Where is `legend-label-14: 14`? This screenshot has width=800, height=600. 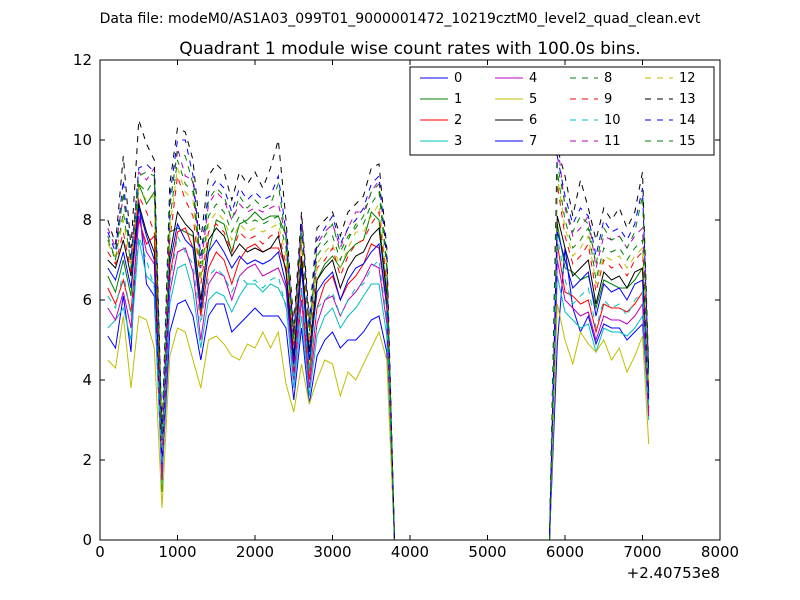
legend-label-14: 14 is located at coordinates (687, 120).